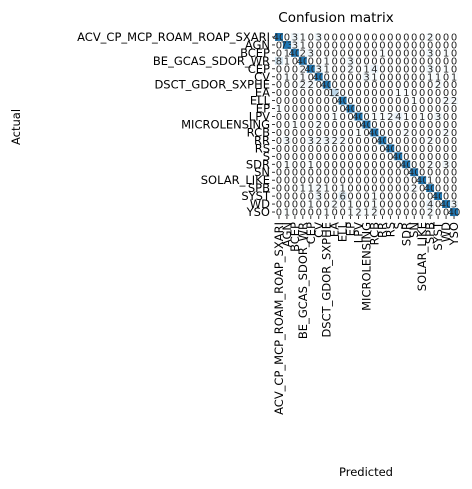 The width and height of the screenshot is (472, 489). What do you see at coordinates (235, 180) in the screenshot?
I see `y-tick-label: SOLAR_LIKE` at bounding box center [235, 180].